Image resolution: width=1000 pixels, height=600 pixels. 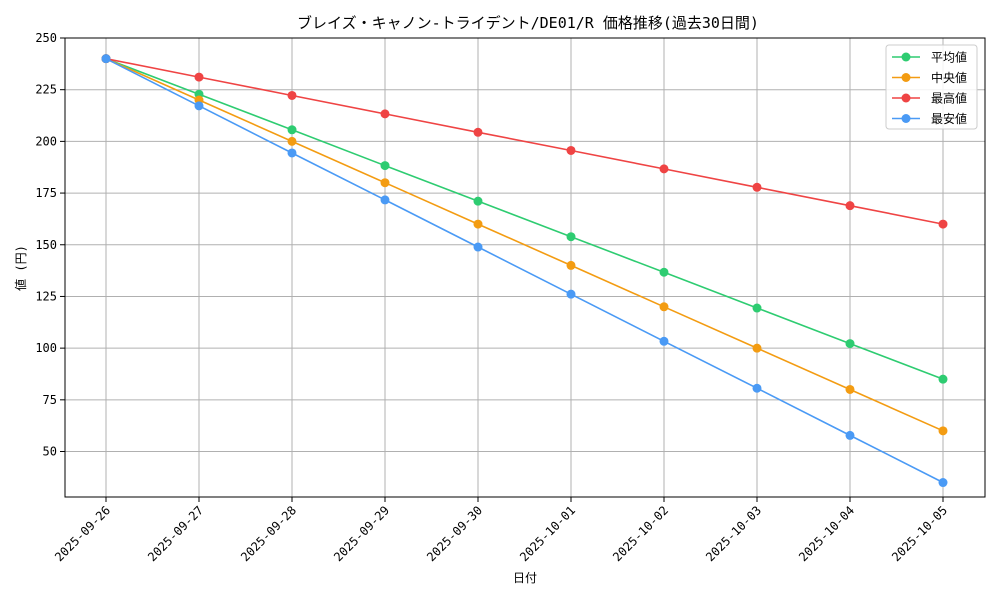 I want to click on y-tick-label: 150, so click(x=46, y=245).